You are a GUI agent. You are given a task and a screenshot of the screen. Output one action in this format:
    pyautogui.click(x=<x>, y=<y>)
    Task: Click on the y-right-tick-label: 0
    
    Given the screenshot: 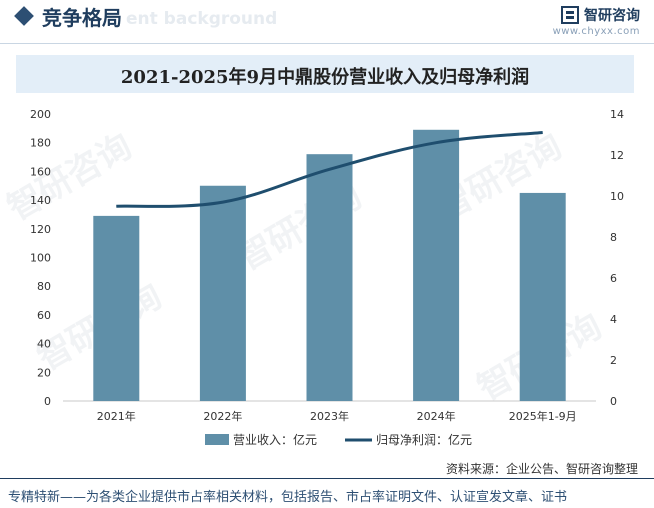 What is the action you would take?
    pyautogui.click(x=613, y=401)
    